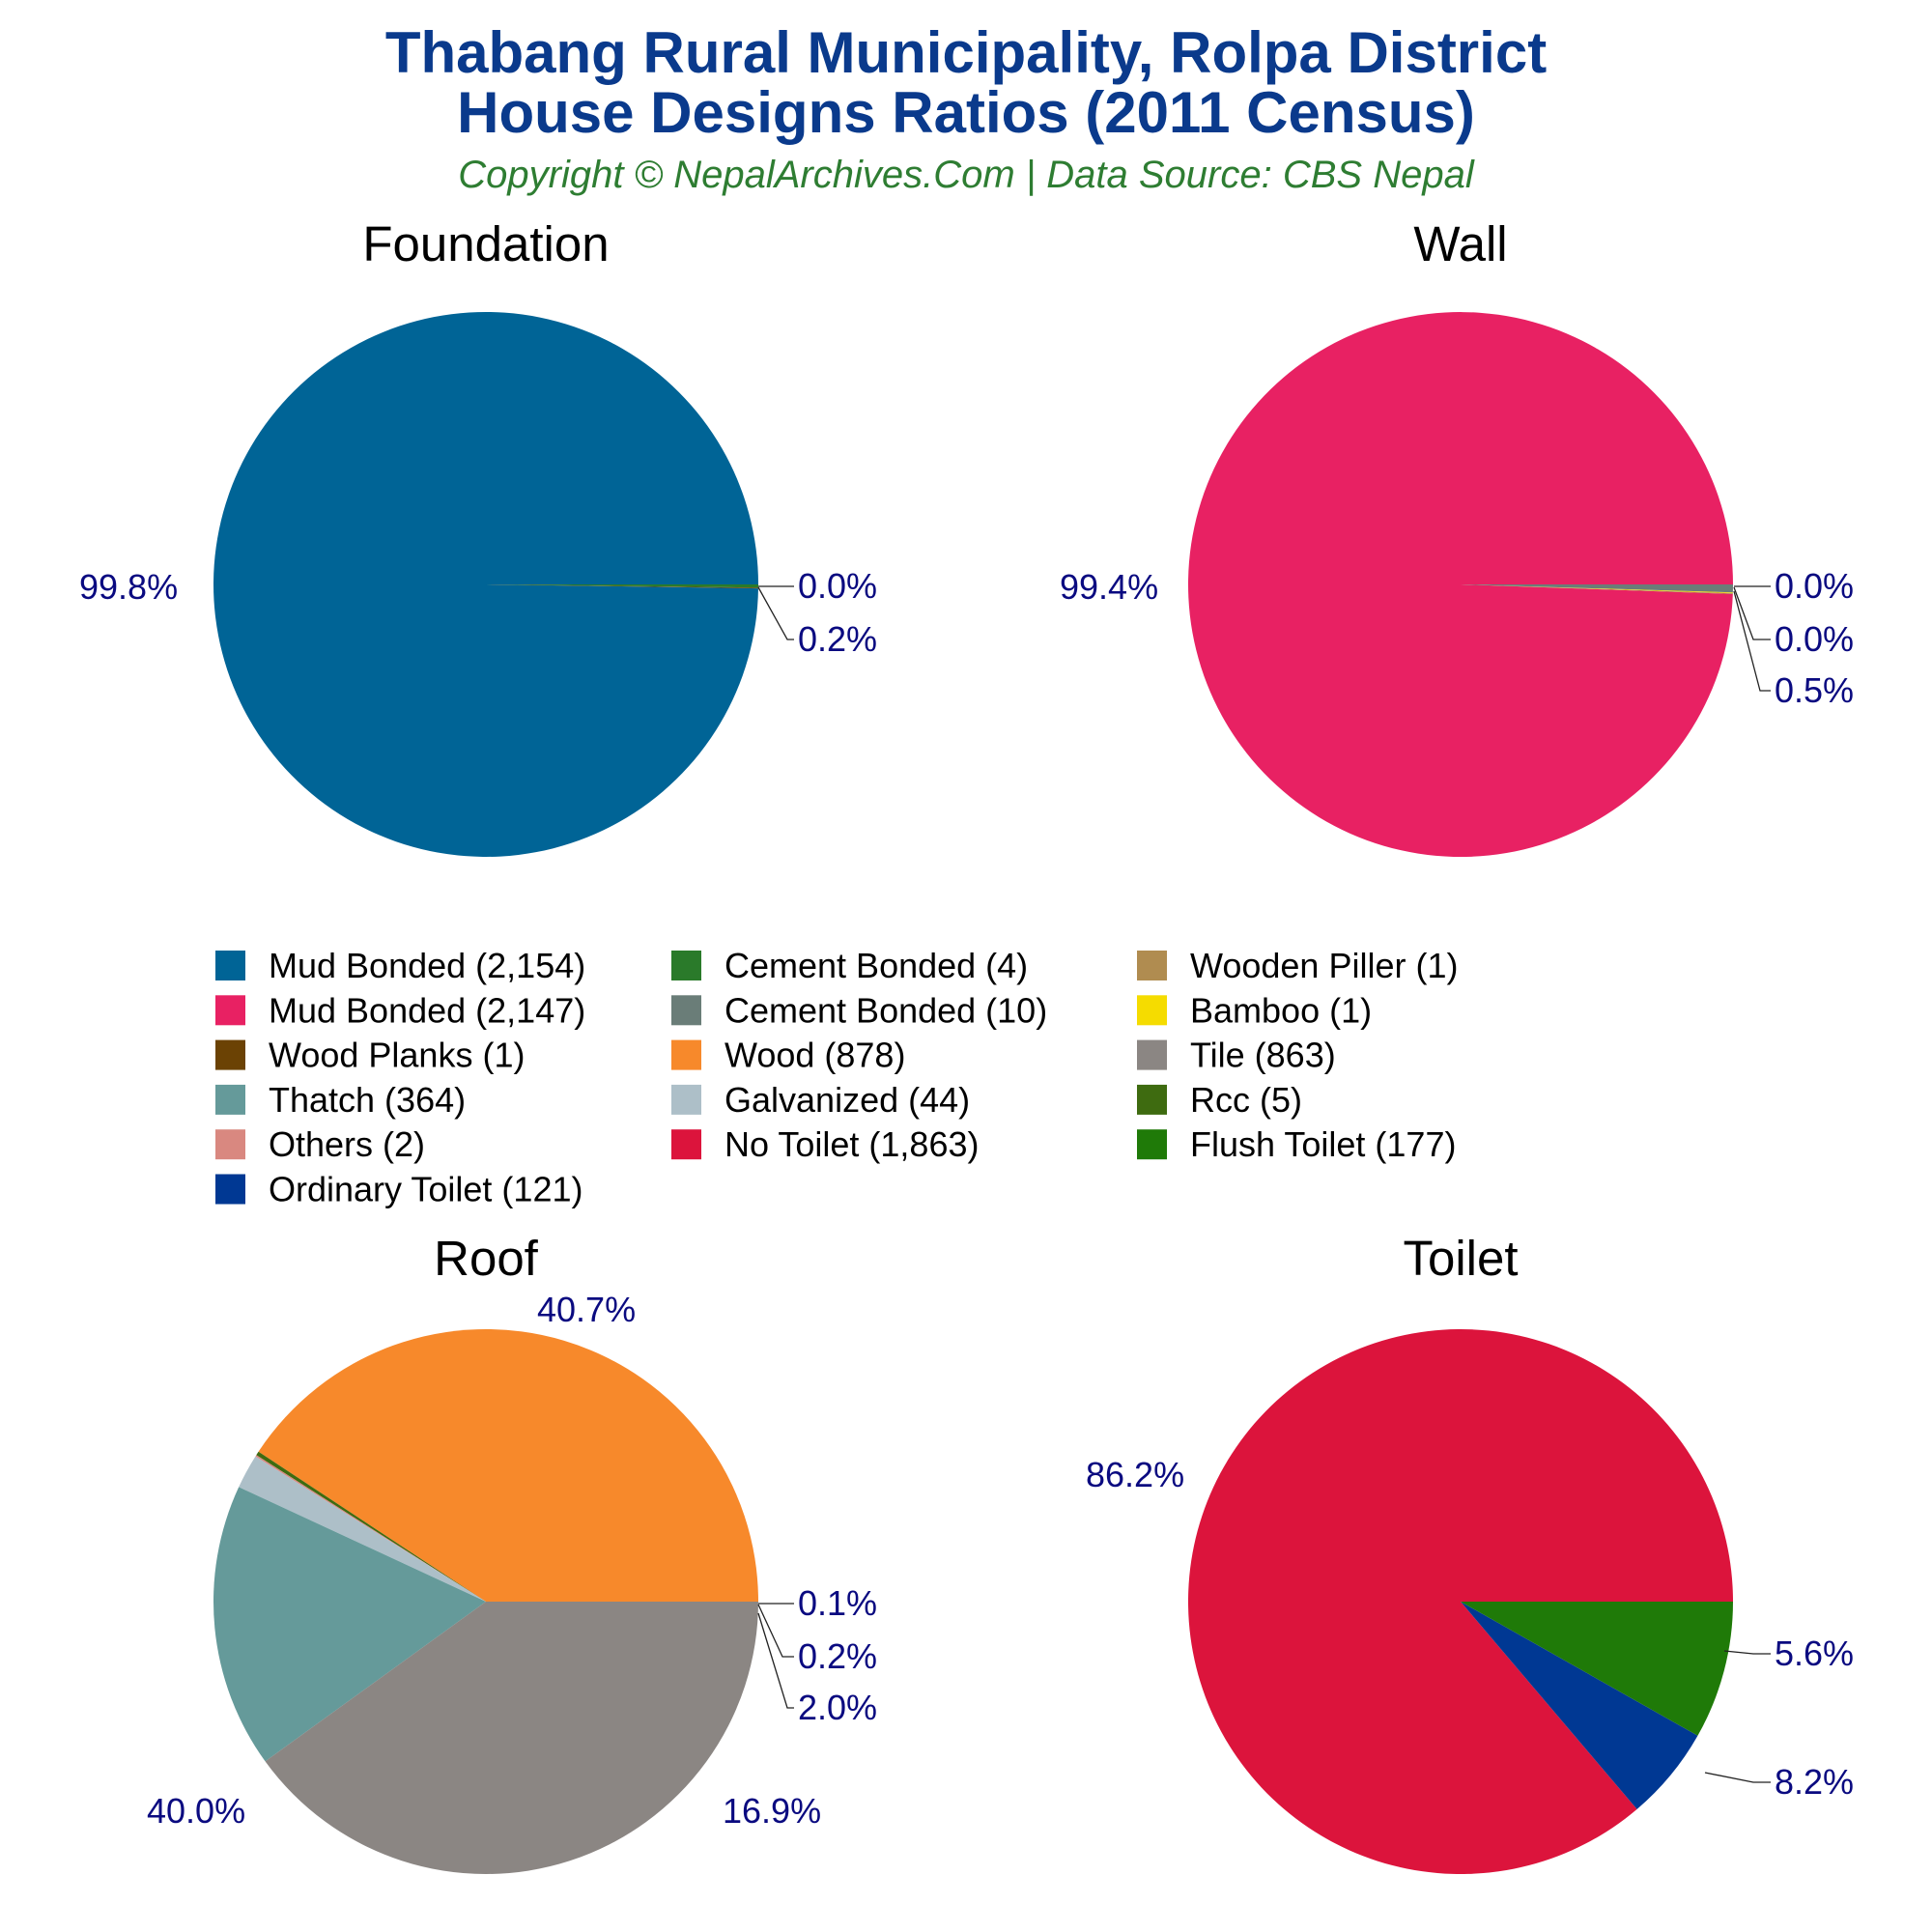  Describe the element at coordinates (1246, 1100) in the screenshot. I see `legend-item-rcc-5: Rcc (5)` at that location.